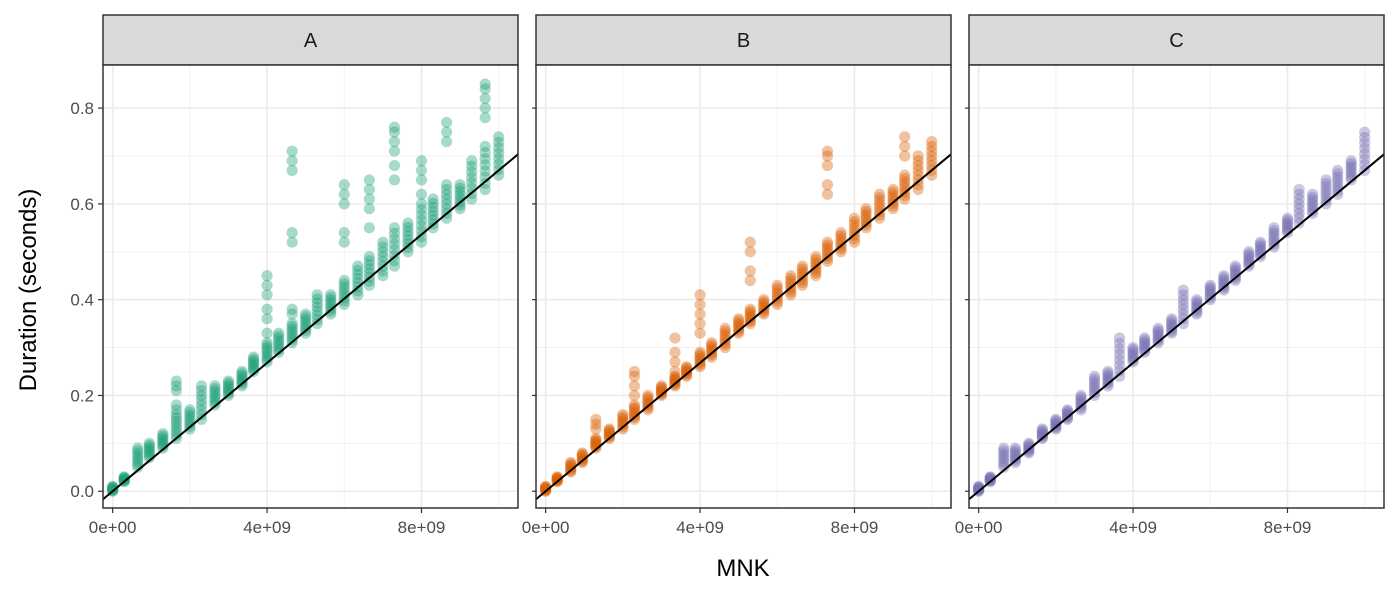  Describe the element at coordinates (1176, 40) in the screenshot. I see `facet-strip` at that location.